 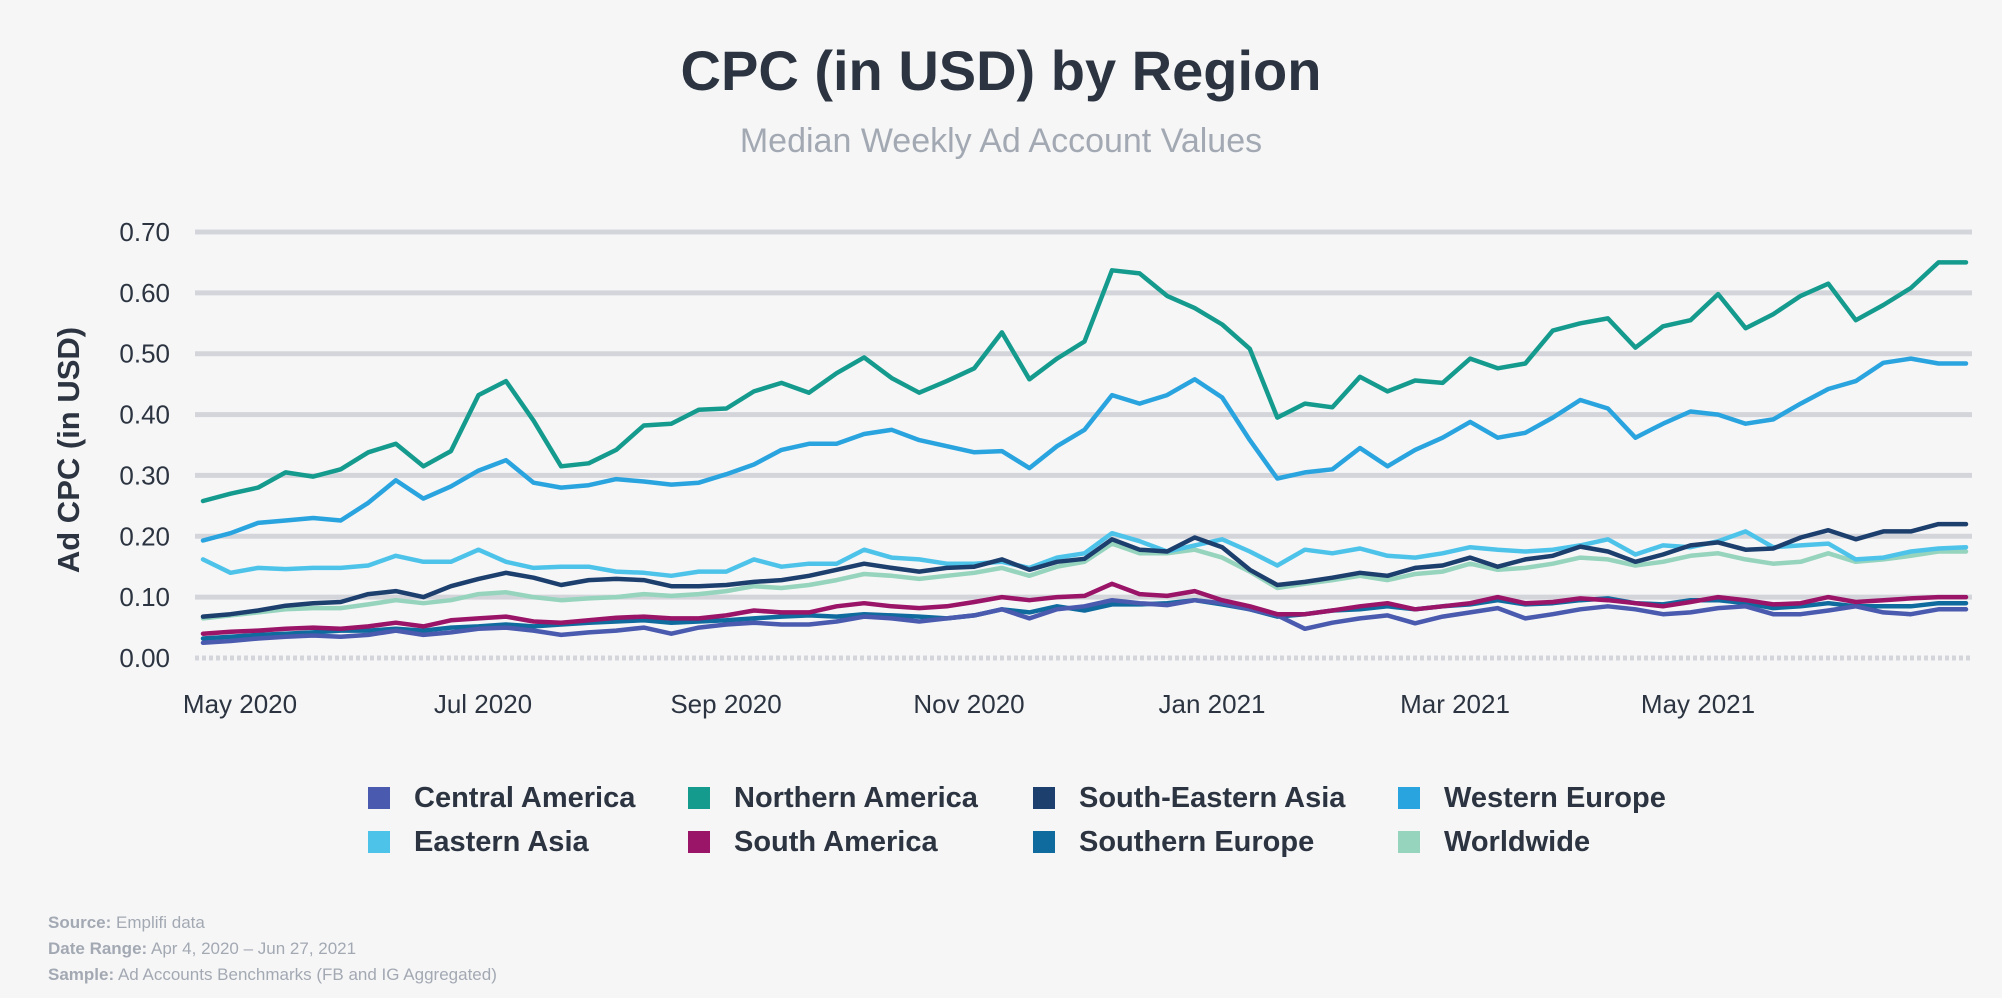 What do you see at coordinates (725, 704) in the screenshot?
I see `x-tick-label: Sep 2020` at bounding box center [725, 704].